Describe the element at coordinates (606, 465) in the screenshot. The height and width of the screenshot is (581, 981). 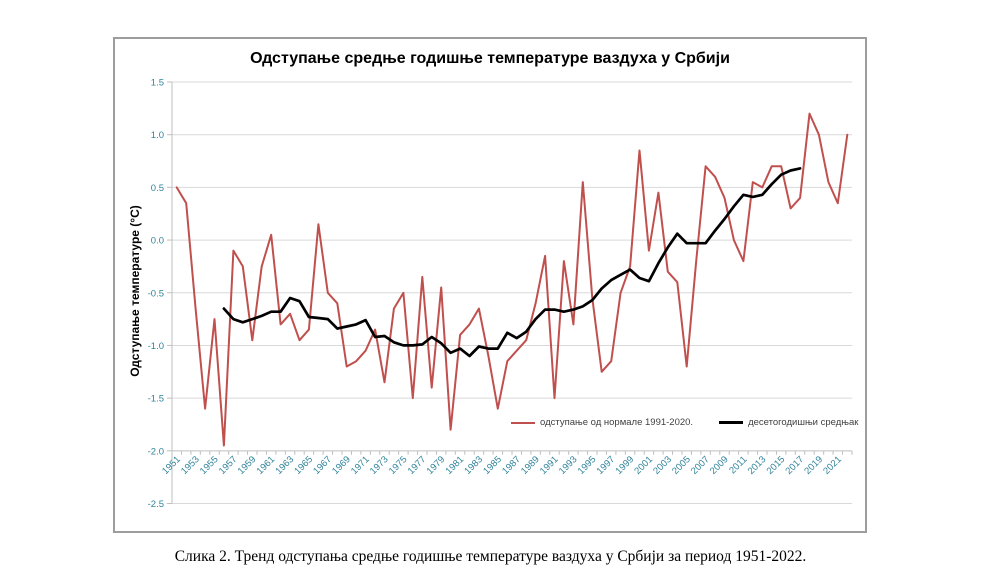
I see `x-tick-label: 1997` at that location.